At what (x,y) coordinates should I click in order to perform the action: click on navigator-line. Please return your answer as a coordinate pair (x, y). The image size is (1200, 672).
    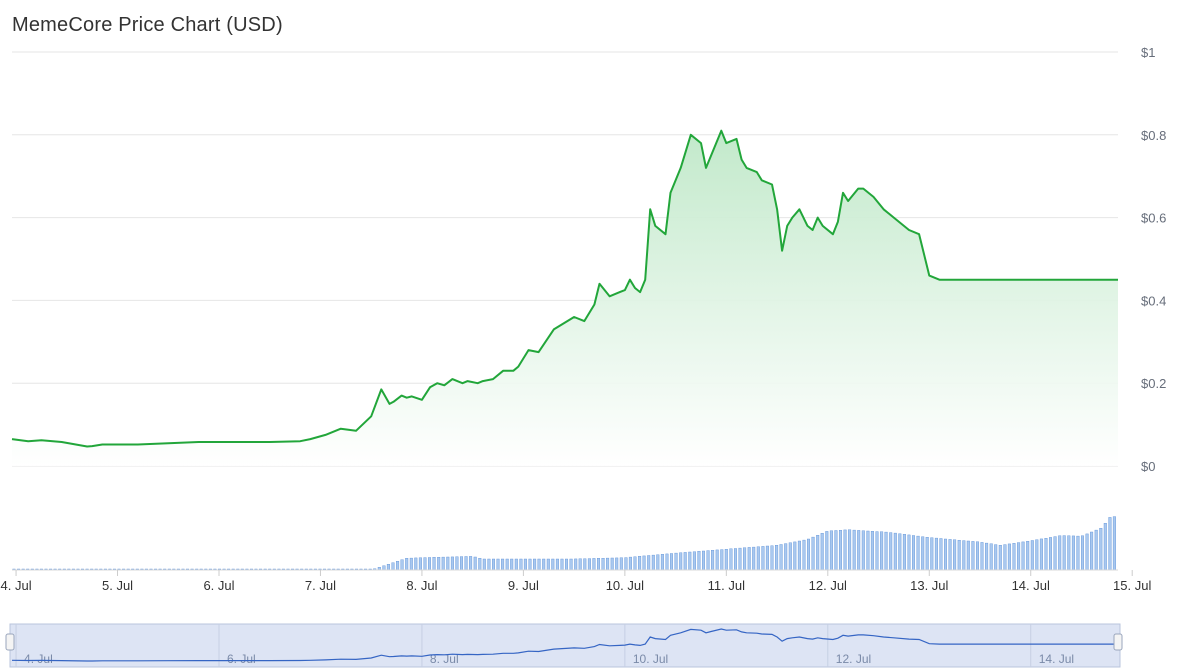
    Looking at the image, I should click on (564, 645).